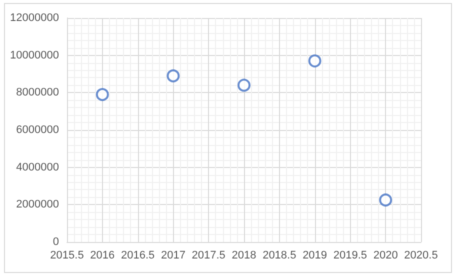 The height and width of the screenshot is (277, 458). Describe the element at coordinates (67, 256) in the screenshot. I see `x-tick-label: 2015.5` at that location.